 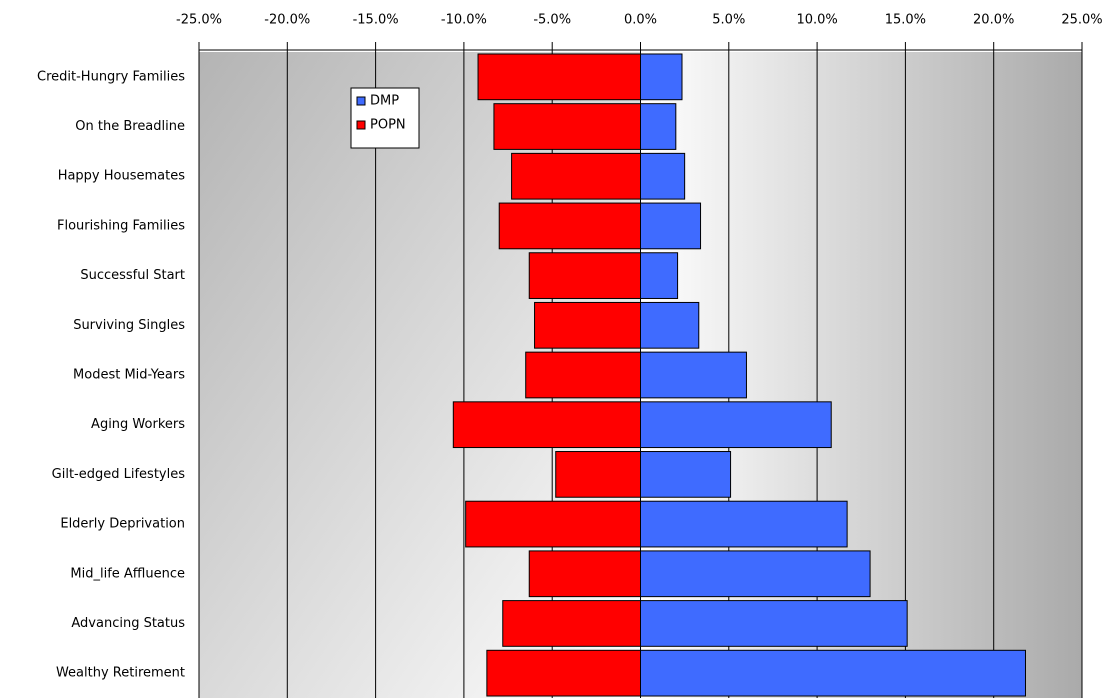 What do you see at coordinates (905, 20) in the screenshot?
I see `x-tick-label: 15.0%` at bounding box center [905, 20].